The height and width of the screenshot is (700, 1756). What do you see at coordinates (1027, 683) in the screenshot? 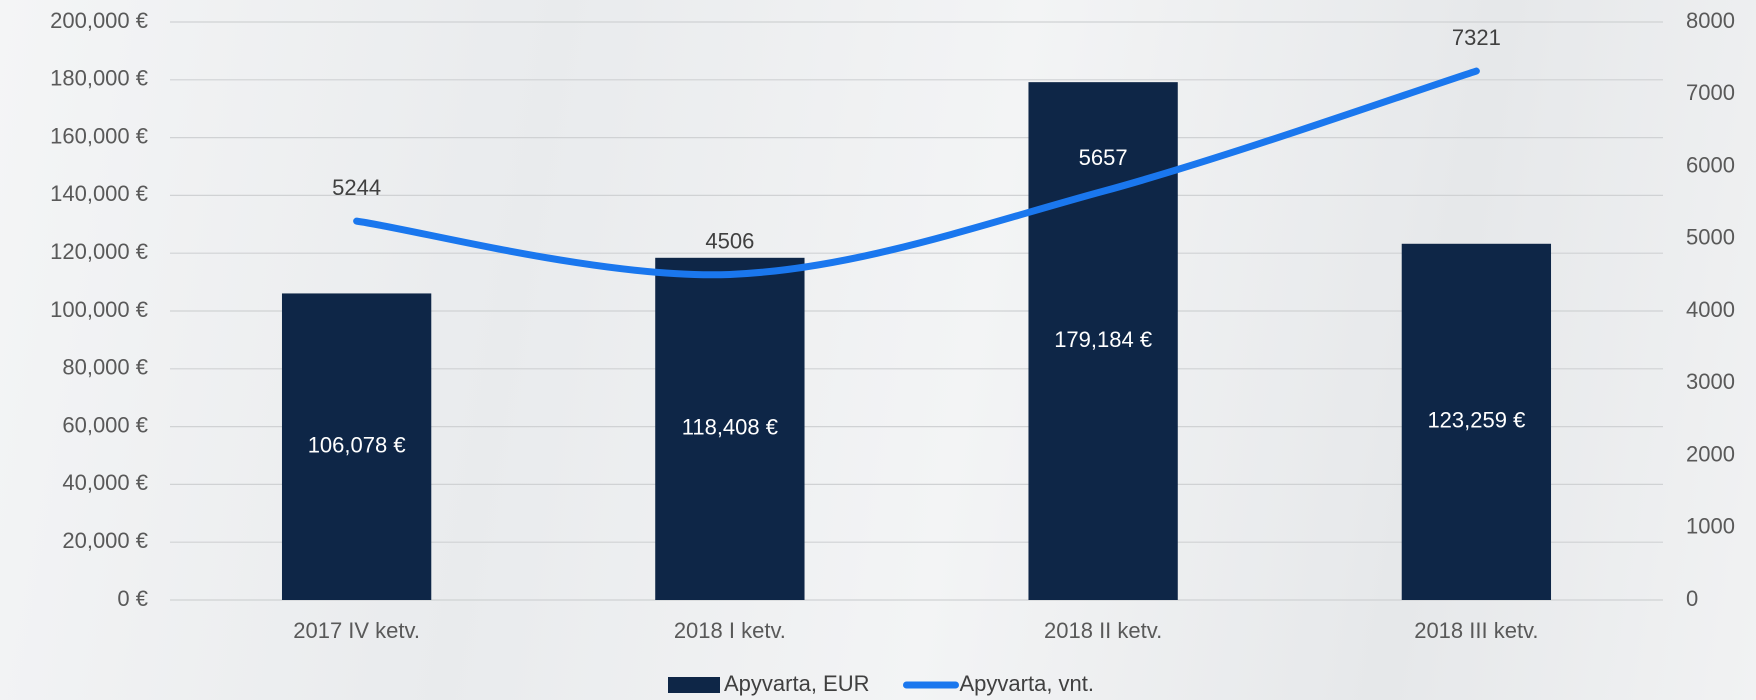
I see `legend-label: Apyvarta, vnt.` at bounding box center [1027, 683].